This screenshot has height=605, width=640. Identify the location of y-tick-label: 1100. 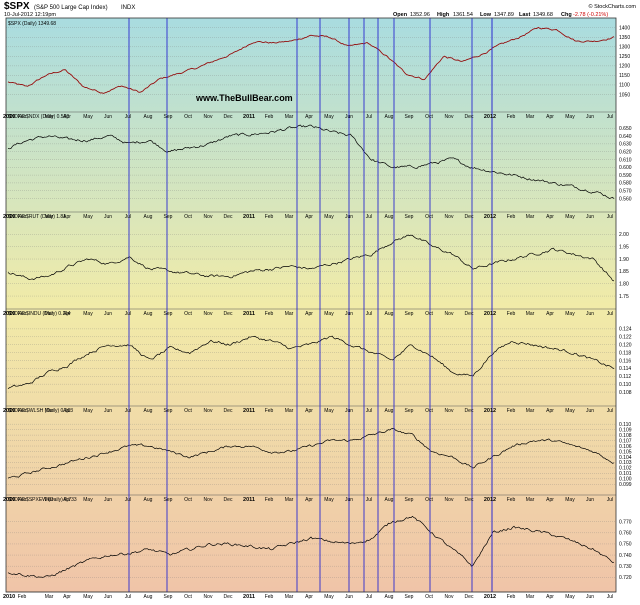
(624, 86).